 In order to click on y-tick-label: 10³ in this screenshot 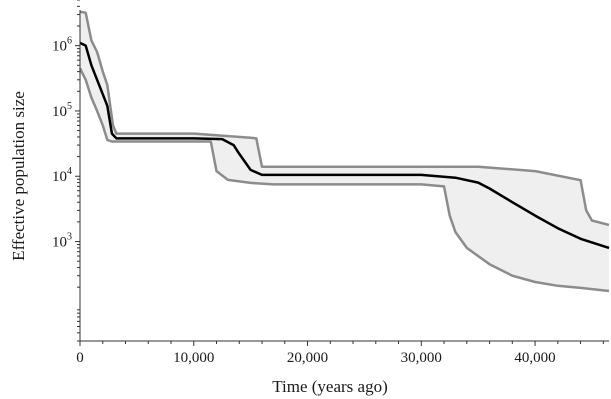, I will do `click(62, 241)`.